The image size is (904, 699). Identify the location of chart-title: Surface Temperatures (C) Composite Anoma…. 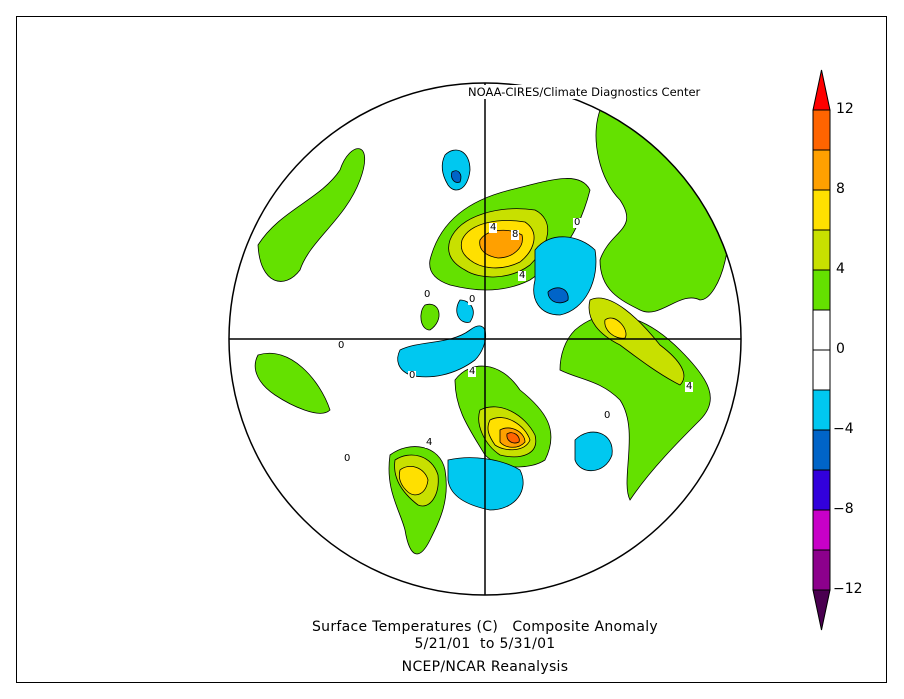
(485, 627).